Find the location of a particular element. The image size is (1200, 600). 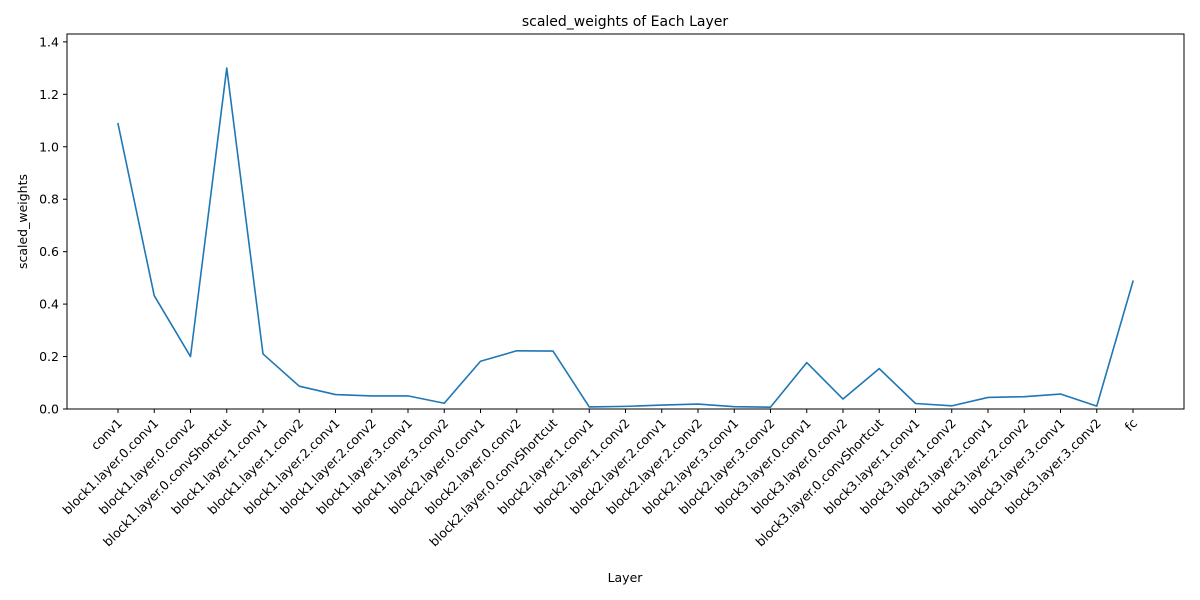

y-tick-label: 1.2 is located at coordinates (49, 94).